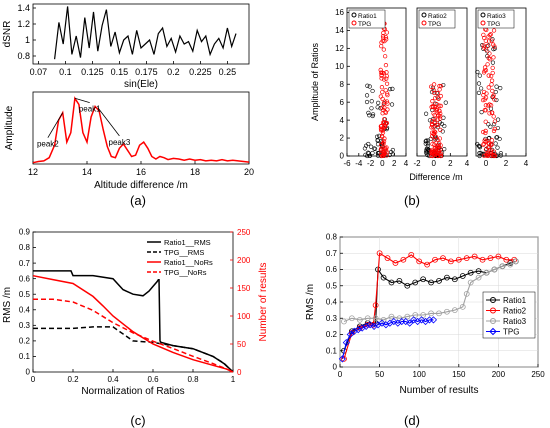 Image resolution: width=550 pixels, height=428 pixels. What do you see at coordinates (23, 24) in the screenshot?
I see `a1-ytick-label: 1.2` at bounding box center [23, 24].